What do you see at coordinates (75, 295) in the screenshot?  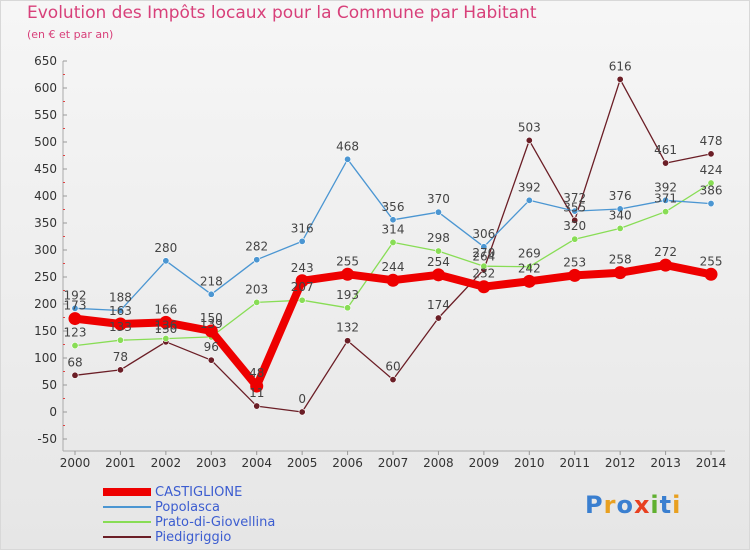 I see `data-label-popolasca: 192` at bounding box center [75, 295].